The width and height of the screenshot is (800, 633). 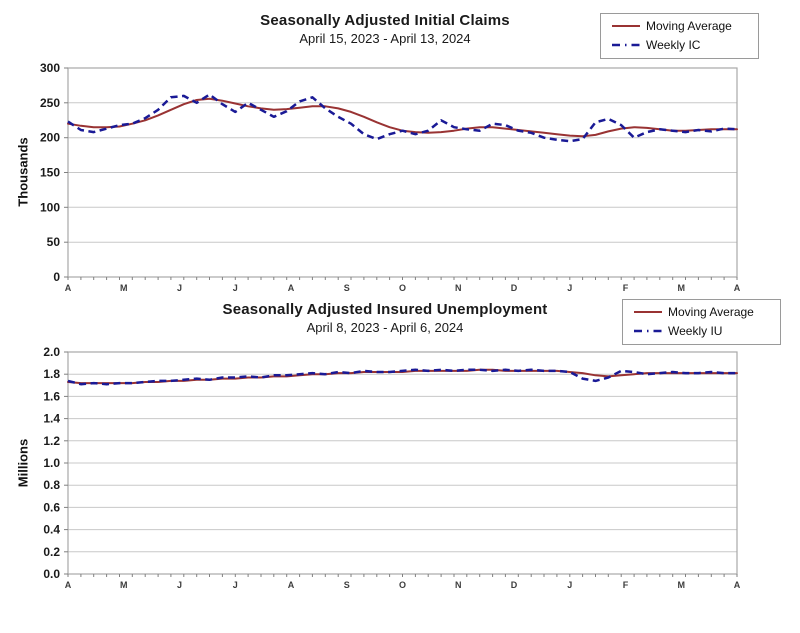 What do you see at coordinates (51, 485) in the screenshot?
I see `svg-text: 0.8` at bounding box center [51, 485].